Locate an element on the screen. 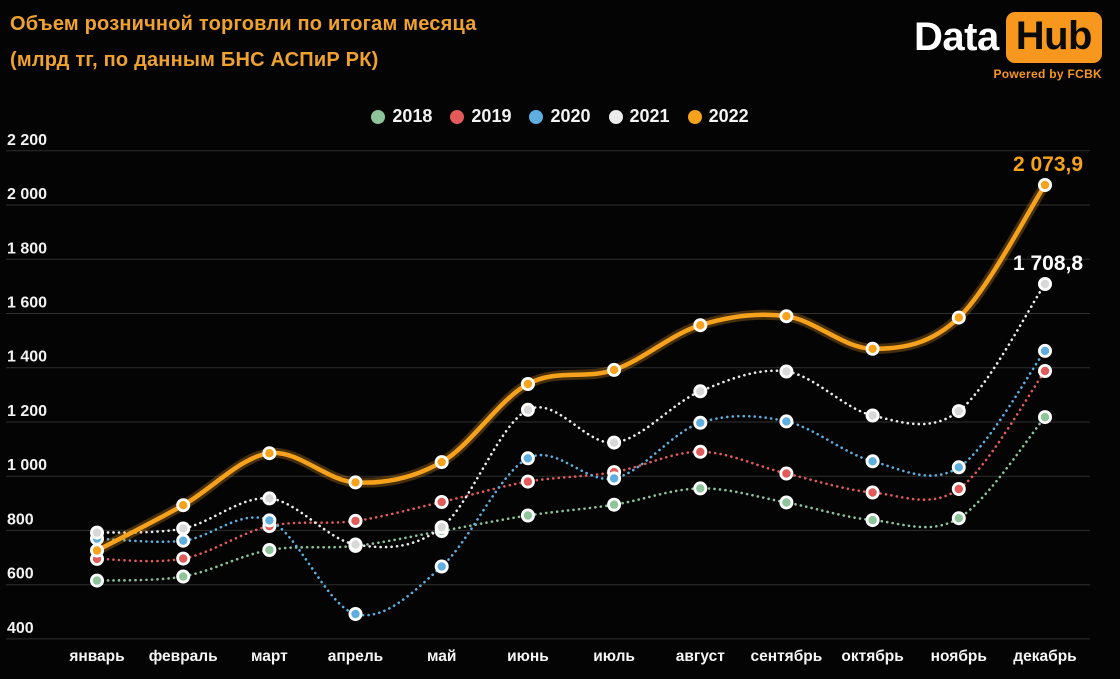  y-tick-label: 1 000 is located at coordinates (27, 465).